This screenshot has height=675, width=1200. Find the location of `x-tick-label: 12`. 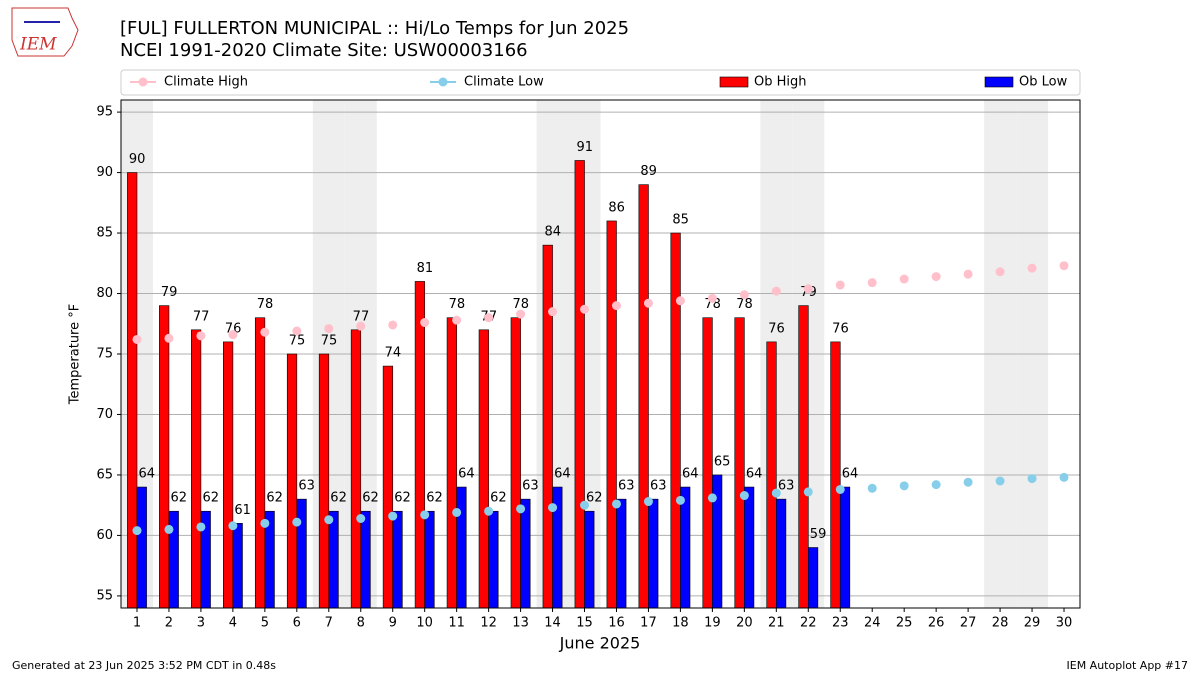

x-tick-label: 12 is located at coordinates (488, 623).